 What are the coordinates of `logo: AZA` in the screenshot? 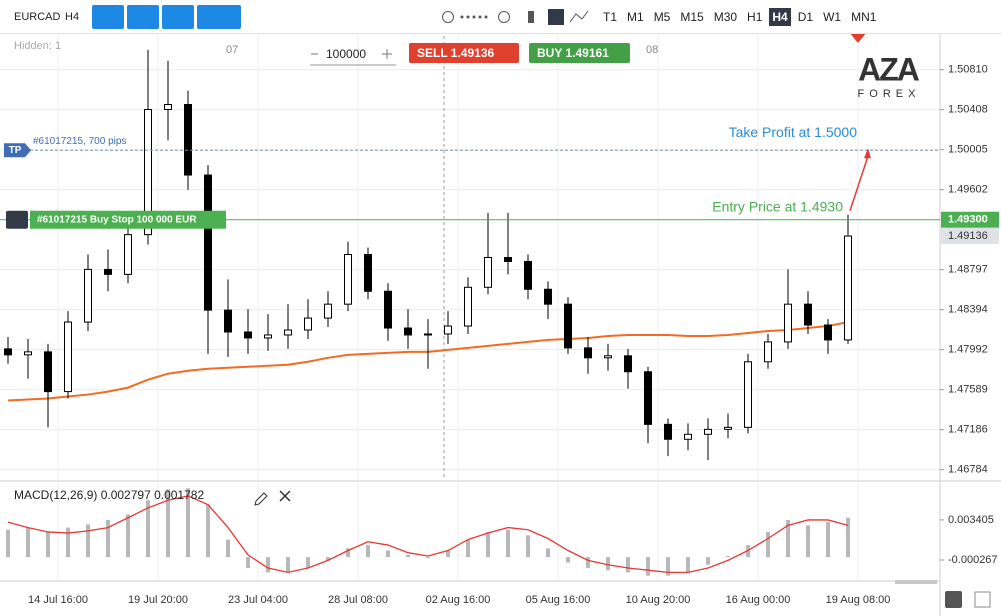 It's located at (889, 69).